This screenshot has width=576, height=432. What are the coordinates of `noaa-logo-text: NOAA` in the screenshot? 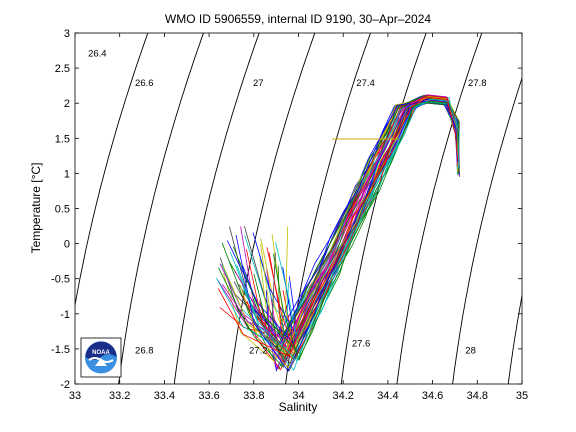 It's located at (101, 353).